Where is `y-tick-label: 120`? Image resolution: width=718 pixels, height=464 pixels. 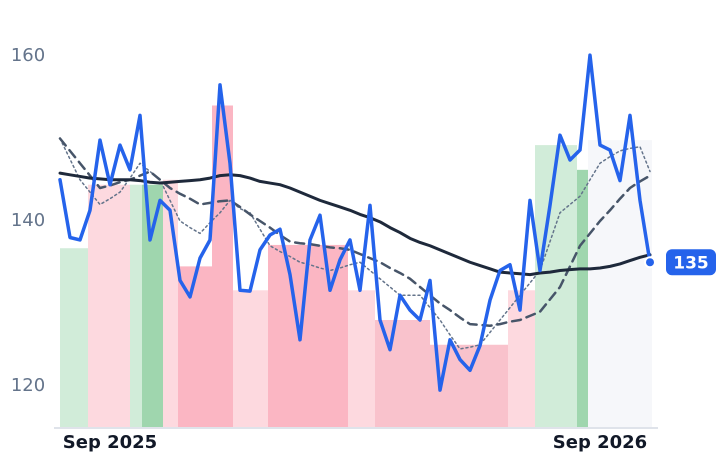 y-tick-label: 120 is located at coordinates (28, 385).